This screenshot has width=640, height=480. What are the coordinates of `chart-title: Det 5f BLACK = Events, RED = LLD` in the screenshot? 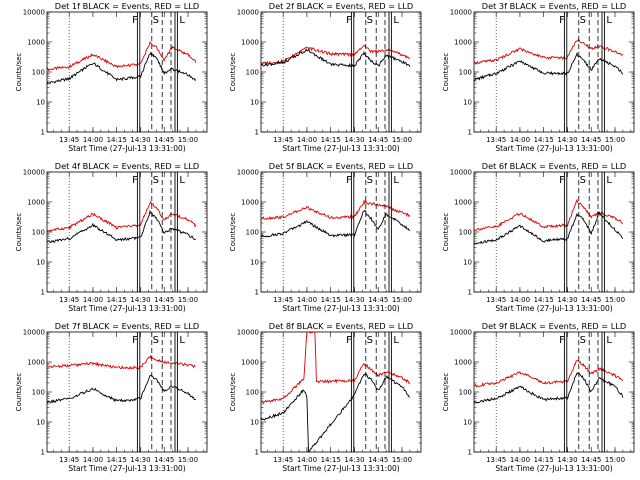 It's located at (341, 166).